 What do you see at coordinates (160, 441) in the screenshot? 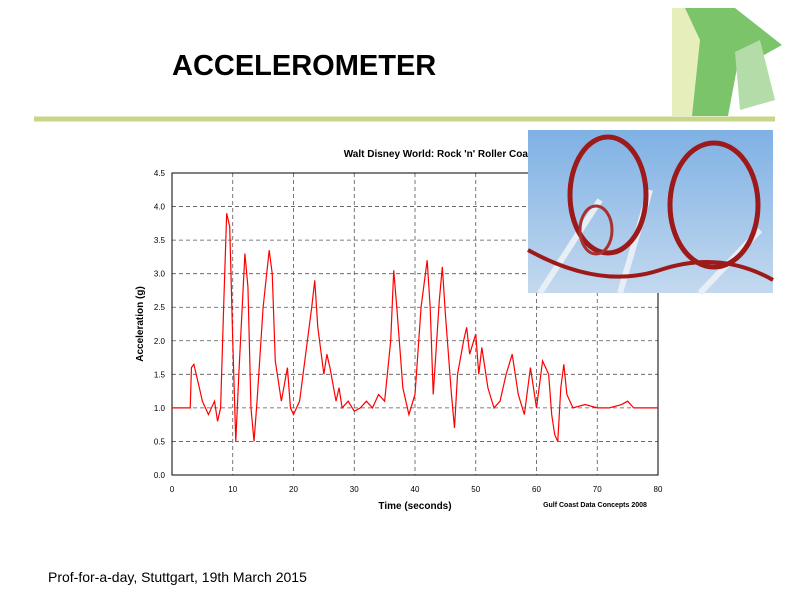
I see `y-tick-label: 0.5` at bounding box center [160, 441].